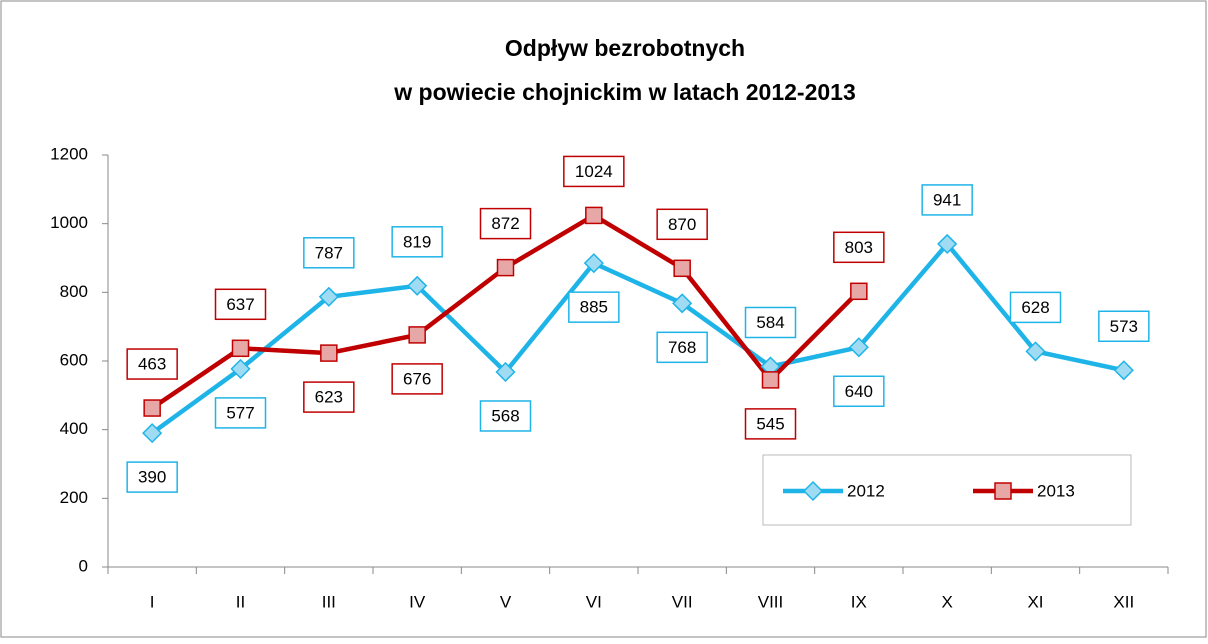 This screenshot has width=1208, height=644. What do you see at coordinates (152, 601) in the screenshot?
I see `x-tick-label: I` at bounding box center [152, 601].